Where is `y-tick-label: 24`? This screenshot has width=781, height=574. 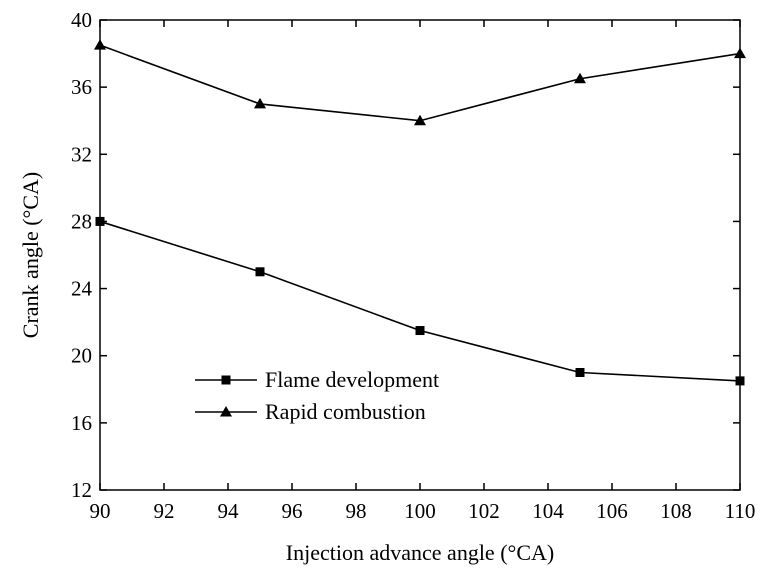
y-tick-label: 24 is located at coordinates (82, 289).